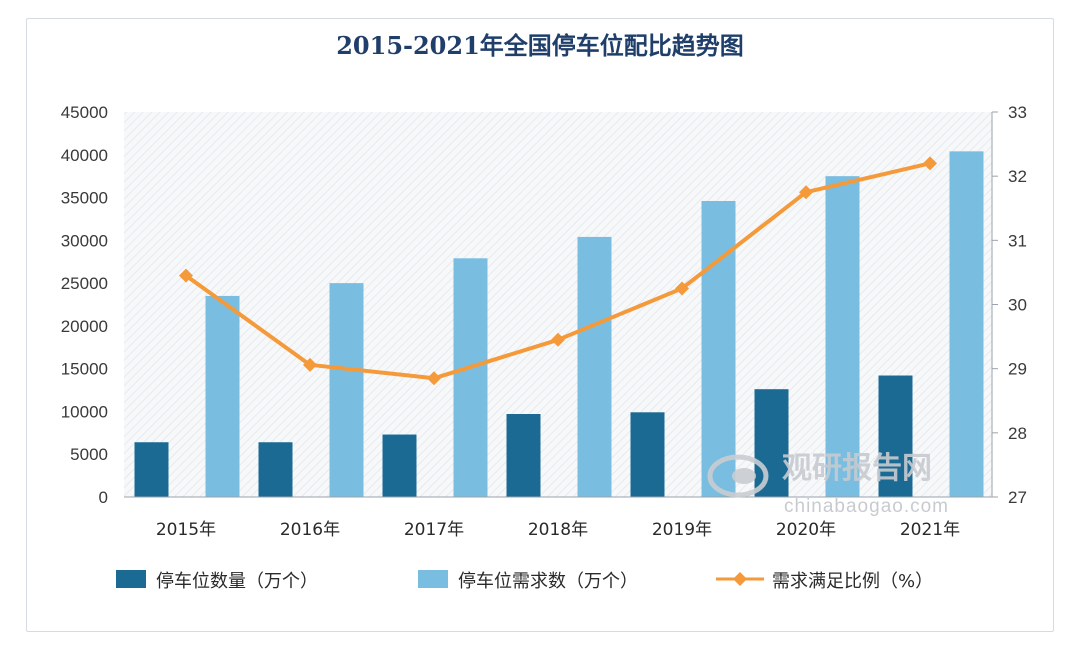 This screenshot has height=646, width=1080. What do you see at coordinates (1017, 433) in the screenshot?
I see `y2-tick-label: 28` at bounding box center [1017, 433].